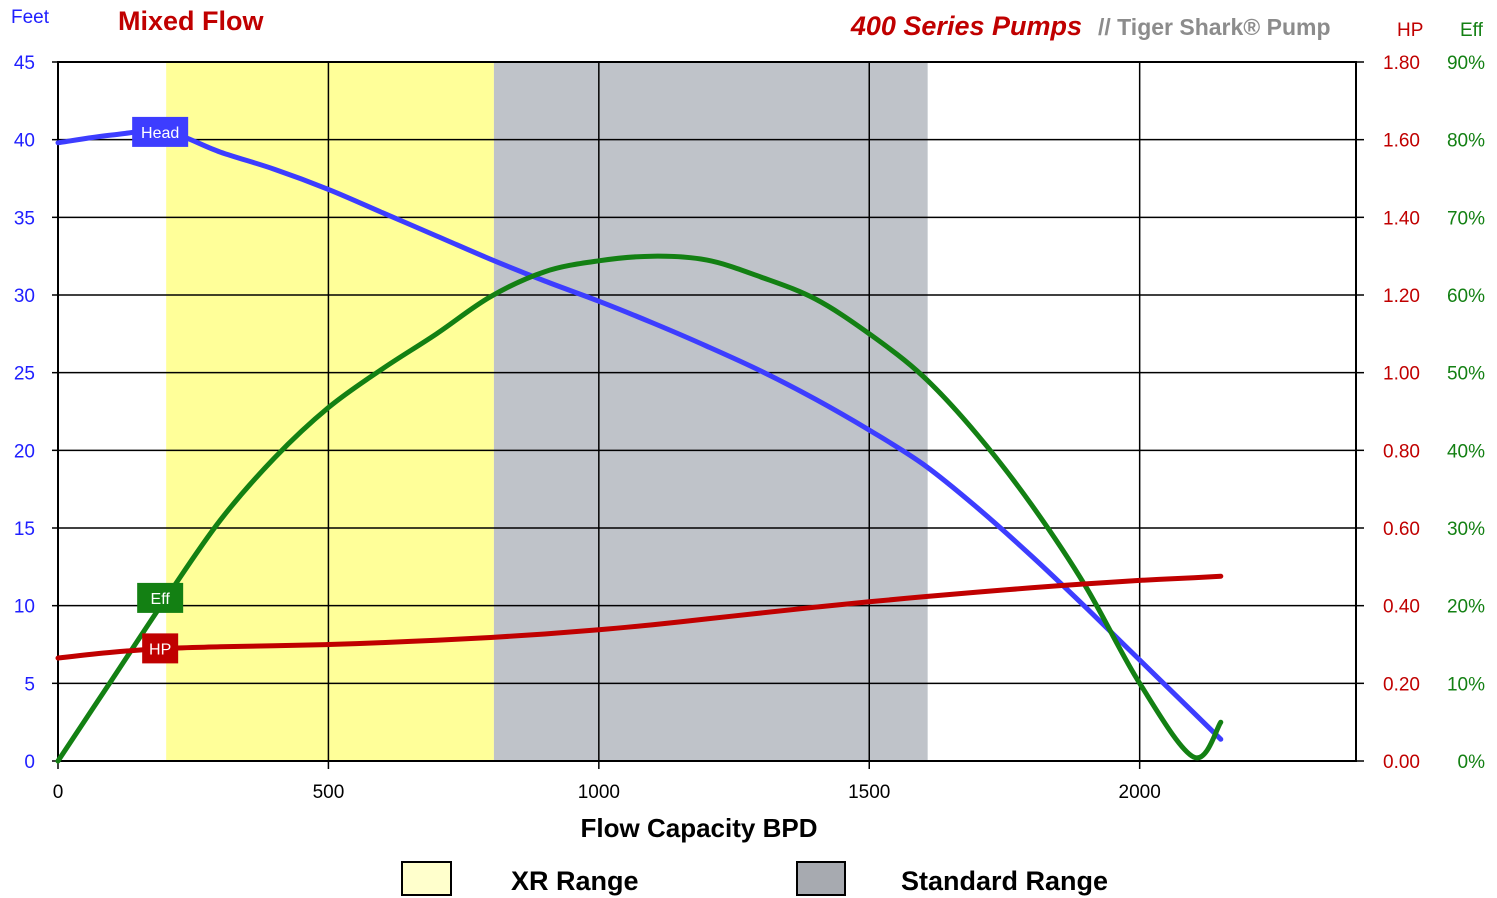 The width and height of the screenshot is (1497, 898). I want to click on eff-tick-label: 10%, so click(1466, 684).